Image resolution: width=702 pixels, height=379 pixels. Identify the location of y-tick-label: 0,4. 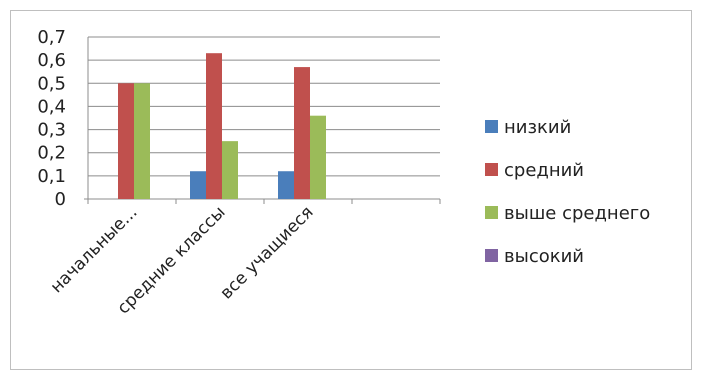
(51, 106).